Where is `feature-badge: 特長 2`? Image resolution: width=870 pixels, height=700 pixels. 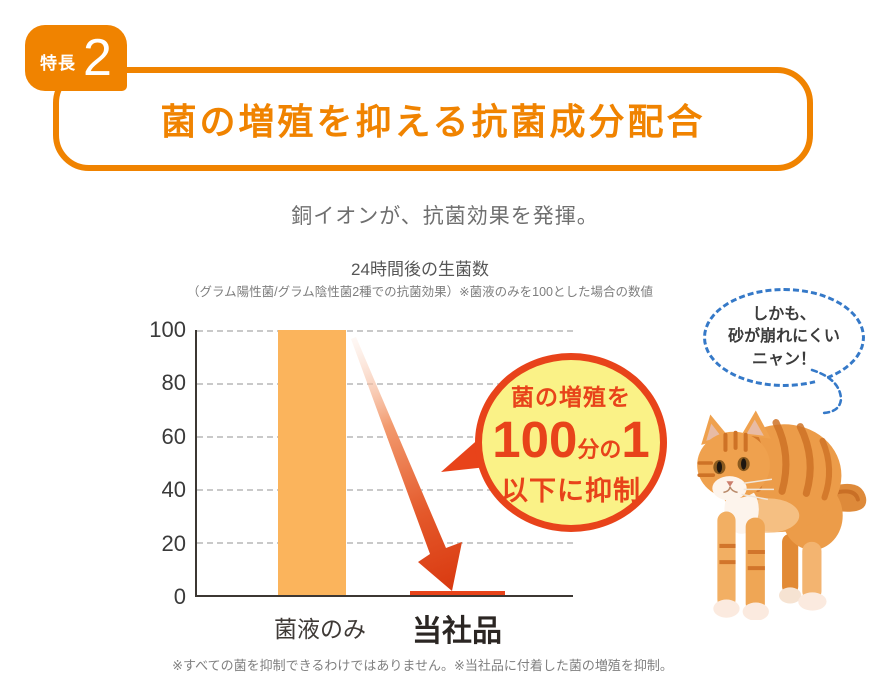 feature-badge: 特長 2 is located at coordinates (76, 58).